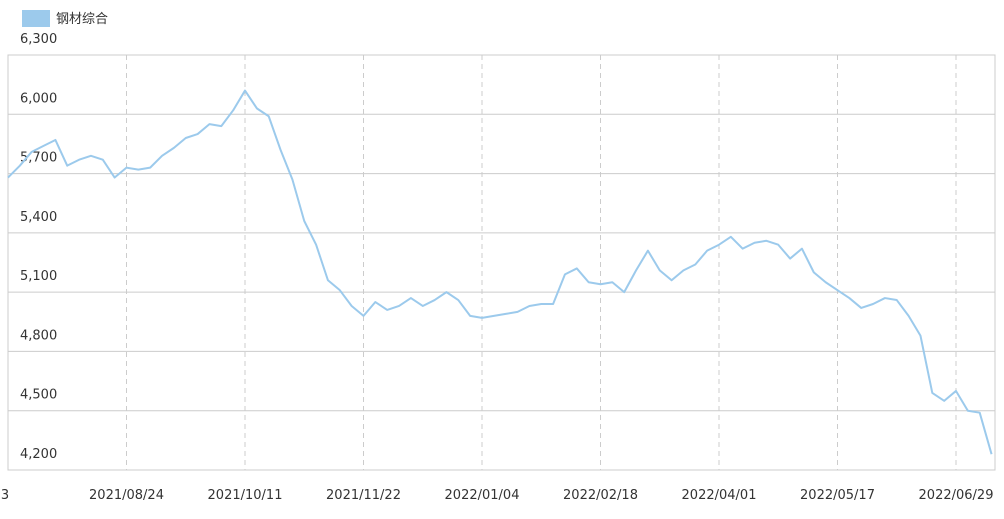 The image size is (1004, 519). What do you see at coordinates (38, 335) in the screenshot?
I see `y-tick-label: 4,800` at bounding box center [38, 335].